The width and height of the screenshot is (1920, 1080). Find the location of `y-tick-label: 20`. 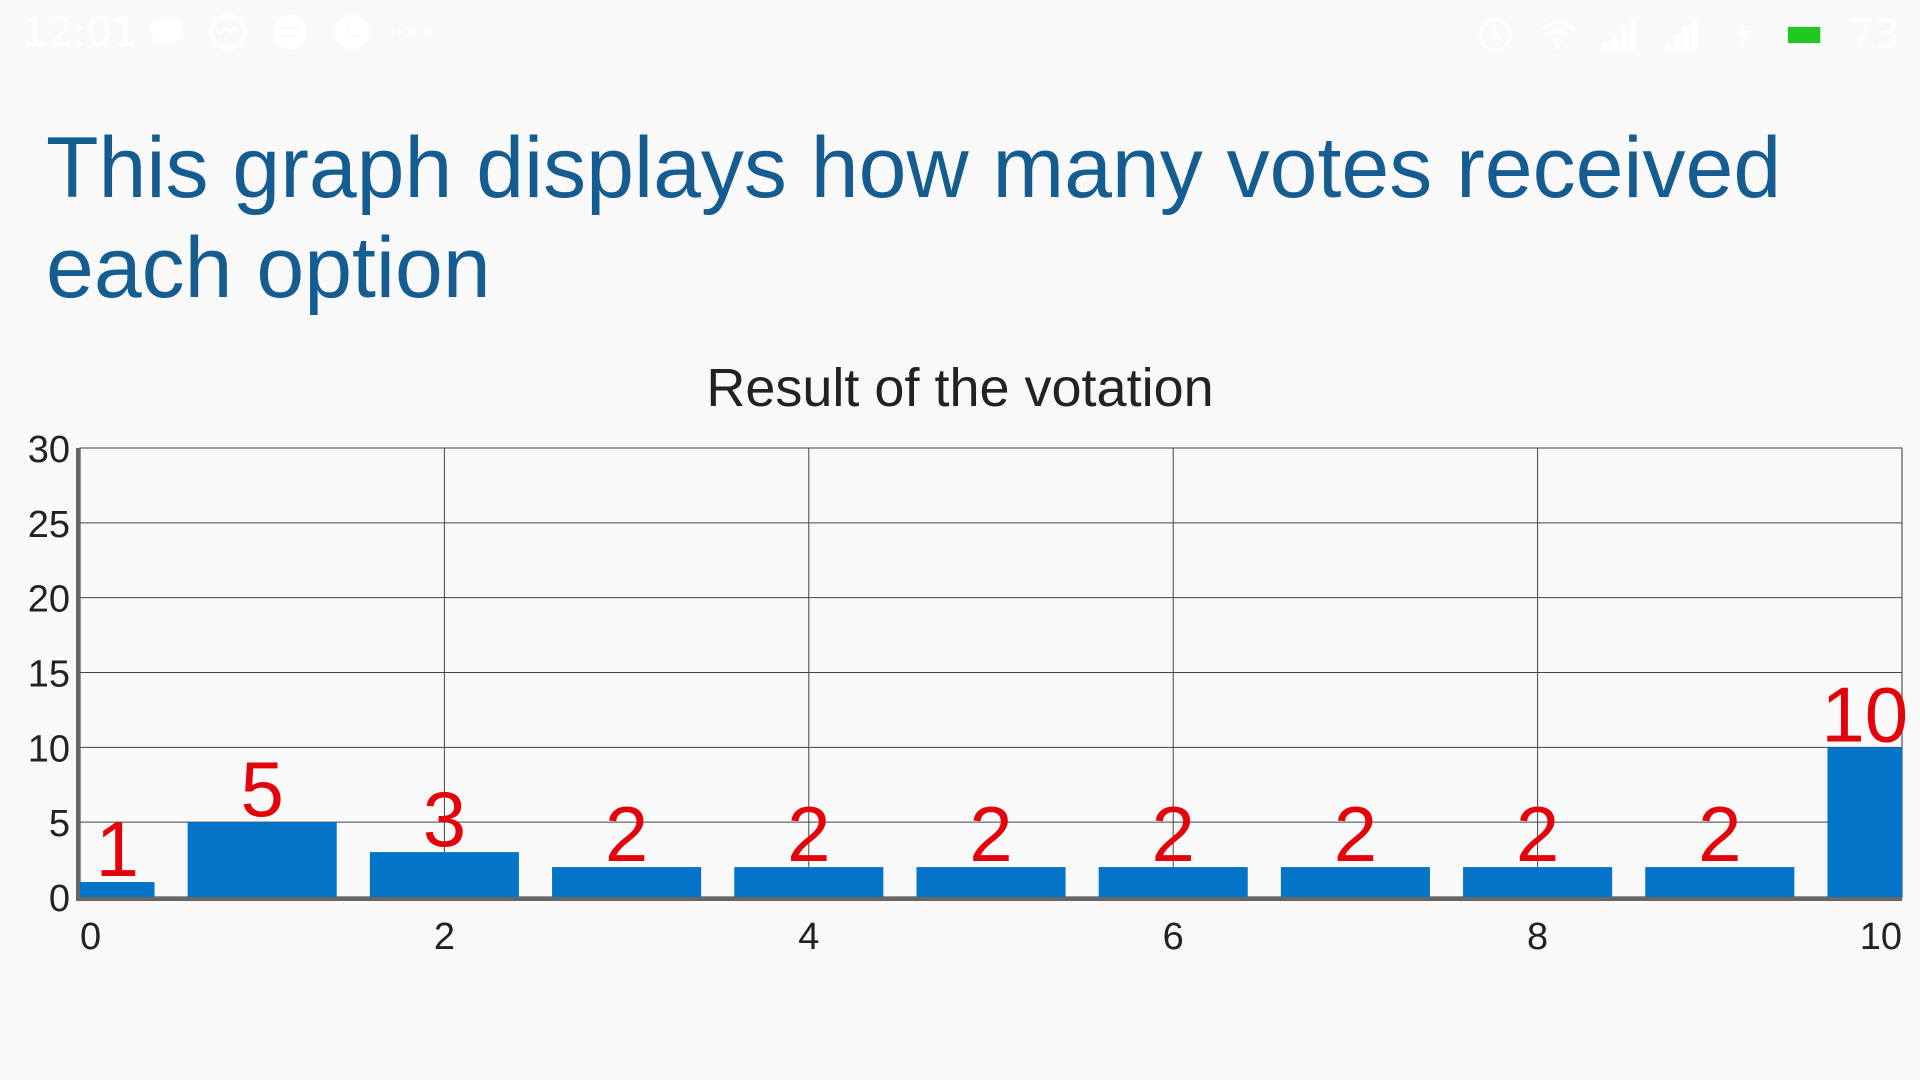

y-tick-label: 20 is located at coordinates (49, 600).